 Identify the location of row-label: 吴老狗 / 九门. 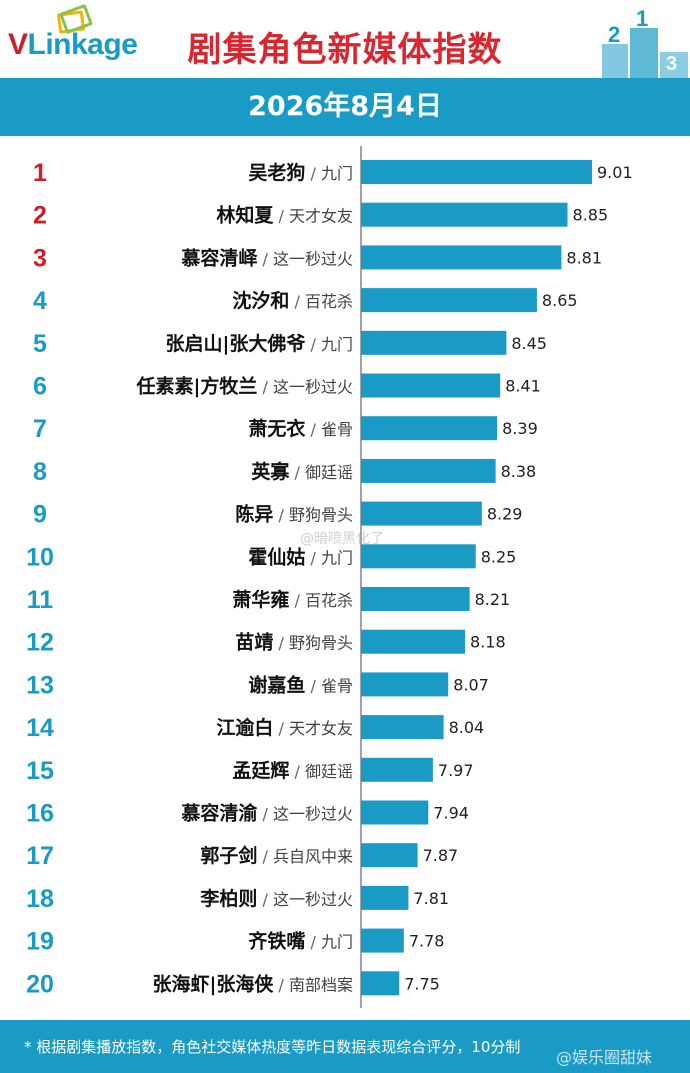
(300, 172).